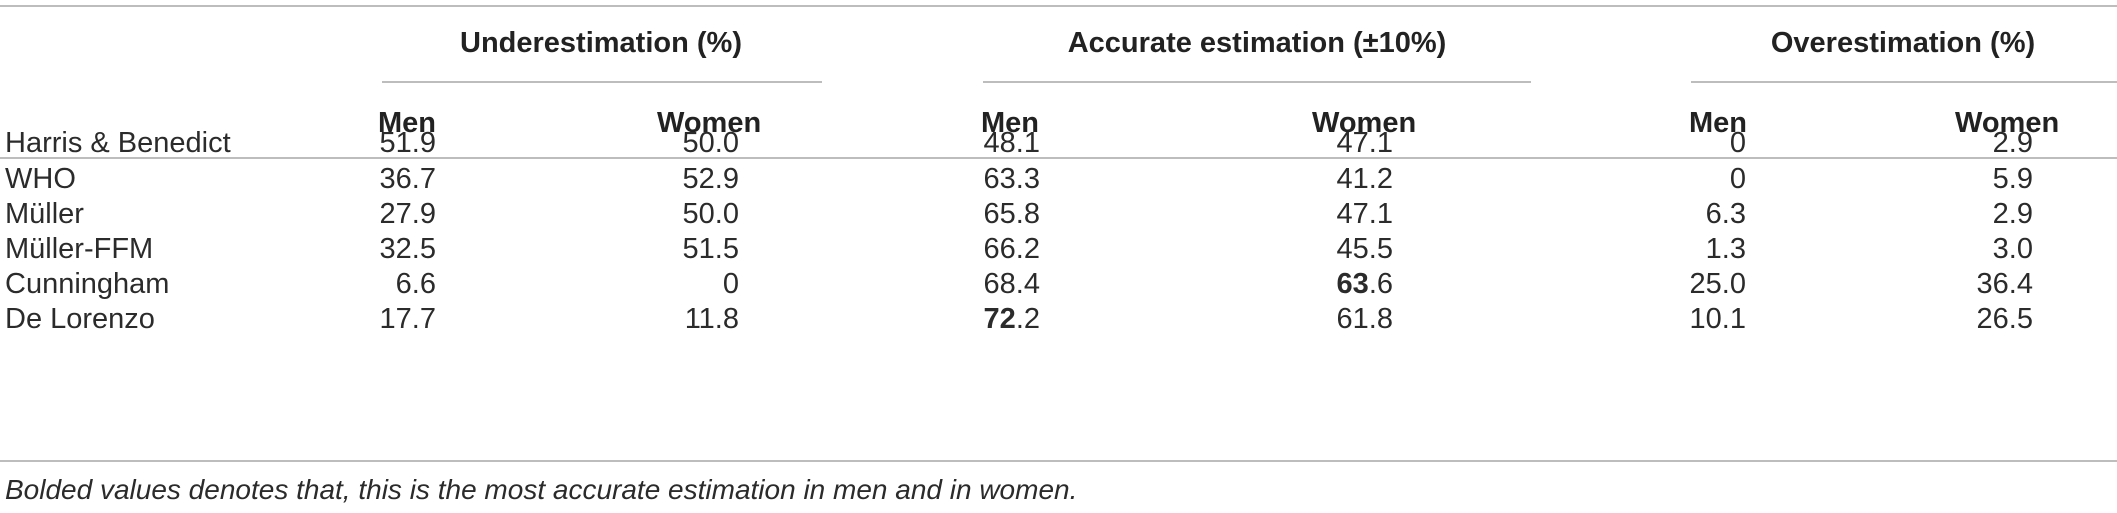 The height and width of the screenshot is (513, 2117). Describe the element at coordinates (710, 179) in the screenshot. I see `table-cell: 52.9` at that location.